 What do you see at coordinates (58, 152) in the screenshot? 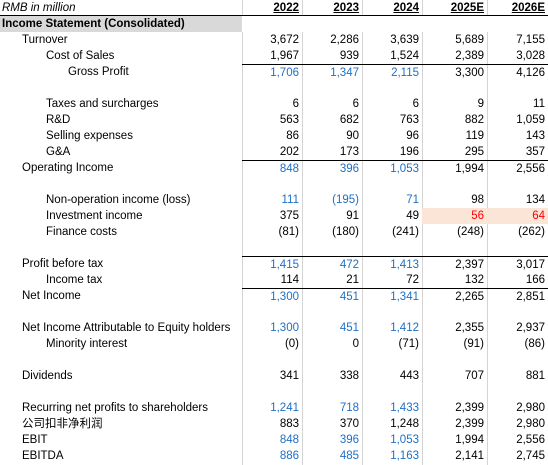
I see `row-label: G&A` at bounding box center [58, 152].